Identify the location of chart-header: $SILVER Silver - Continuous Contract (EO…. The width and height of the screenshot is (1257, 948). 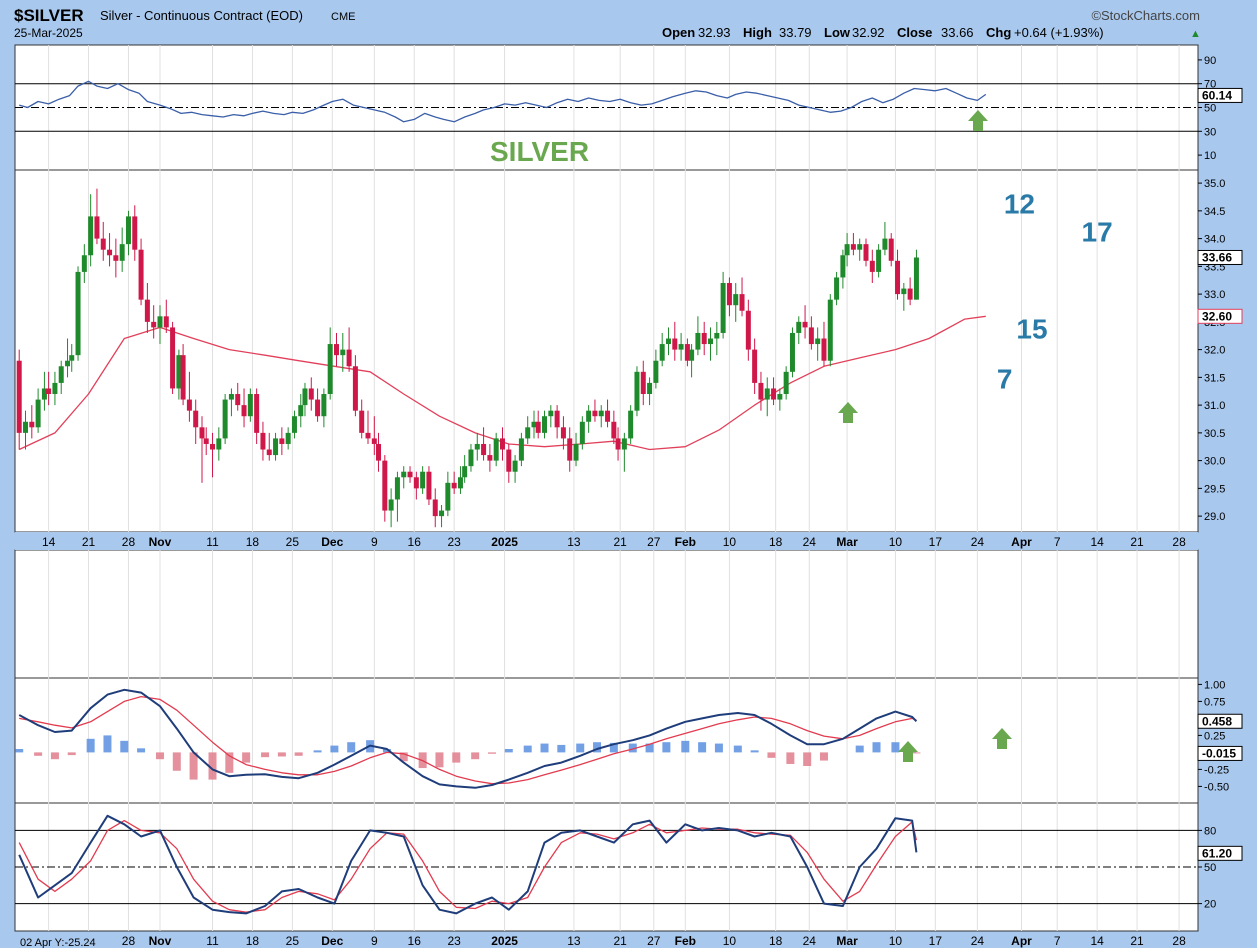
(607, 23).